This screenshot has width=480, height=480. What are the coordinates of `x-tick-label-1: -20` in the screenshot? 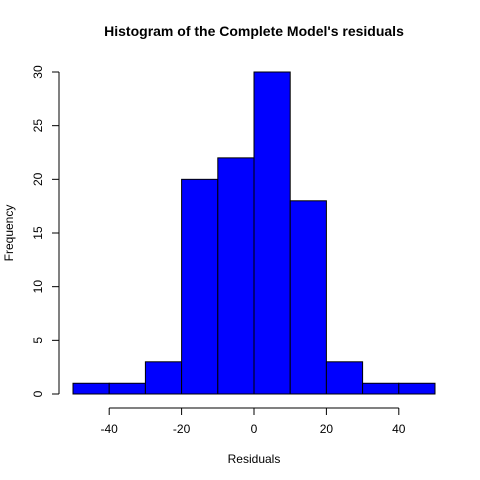 It's located at (182, 429).